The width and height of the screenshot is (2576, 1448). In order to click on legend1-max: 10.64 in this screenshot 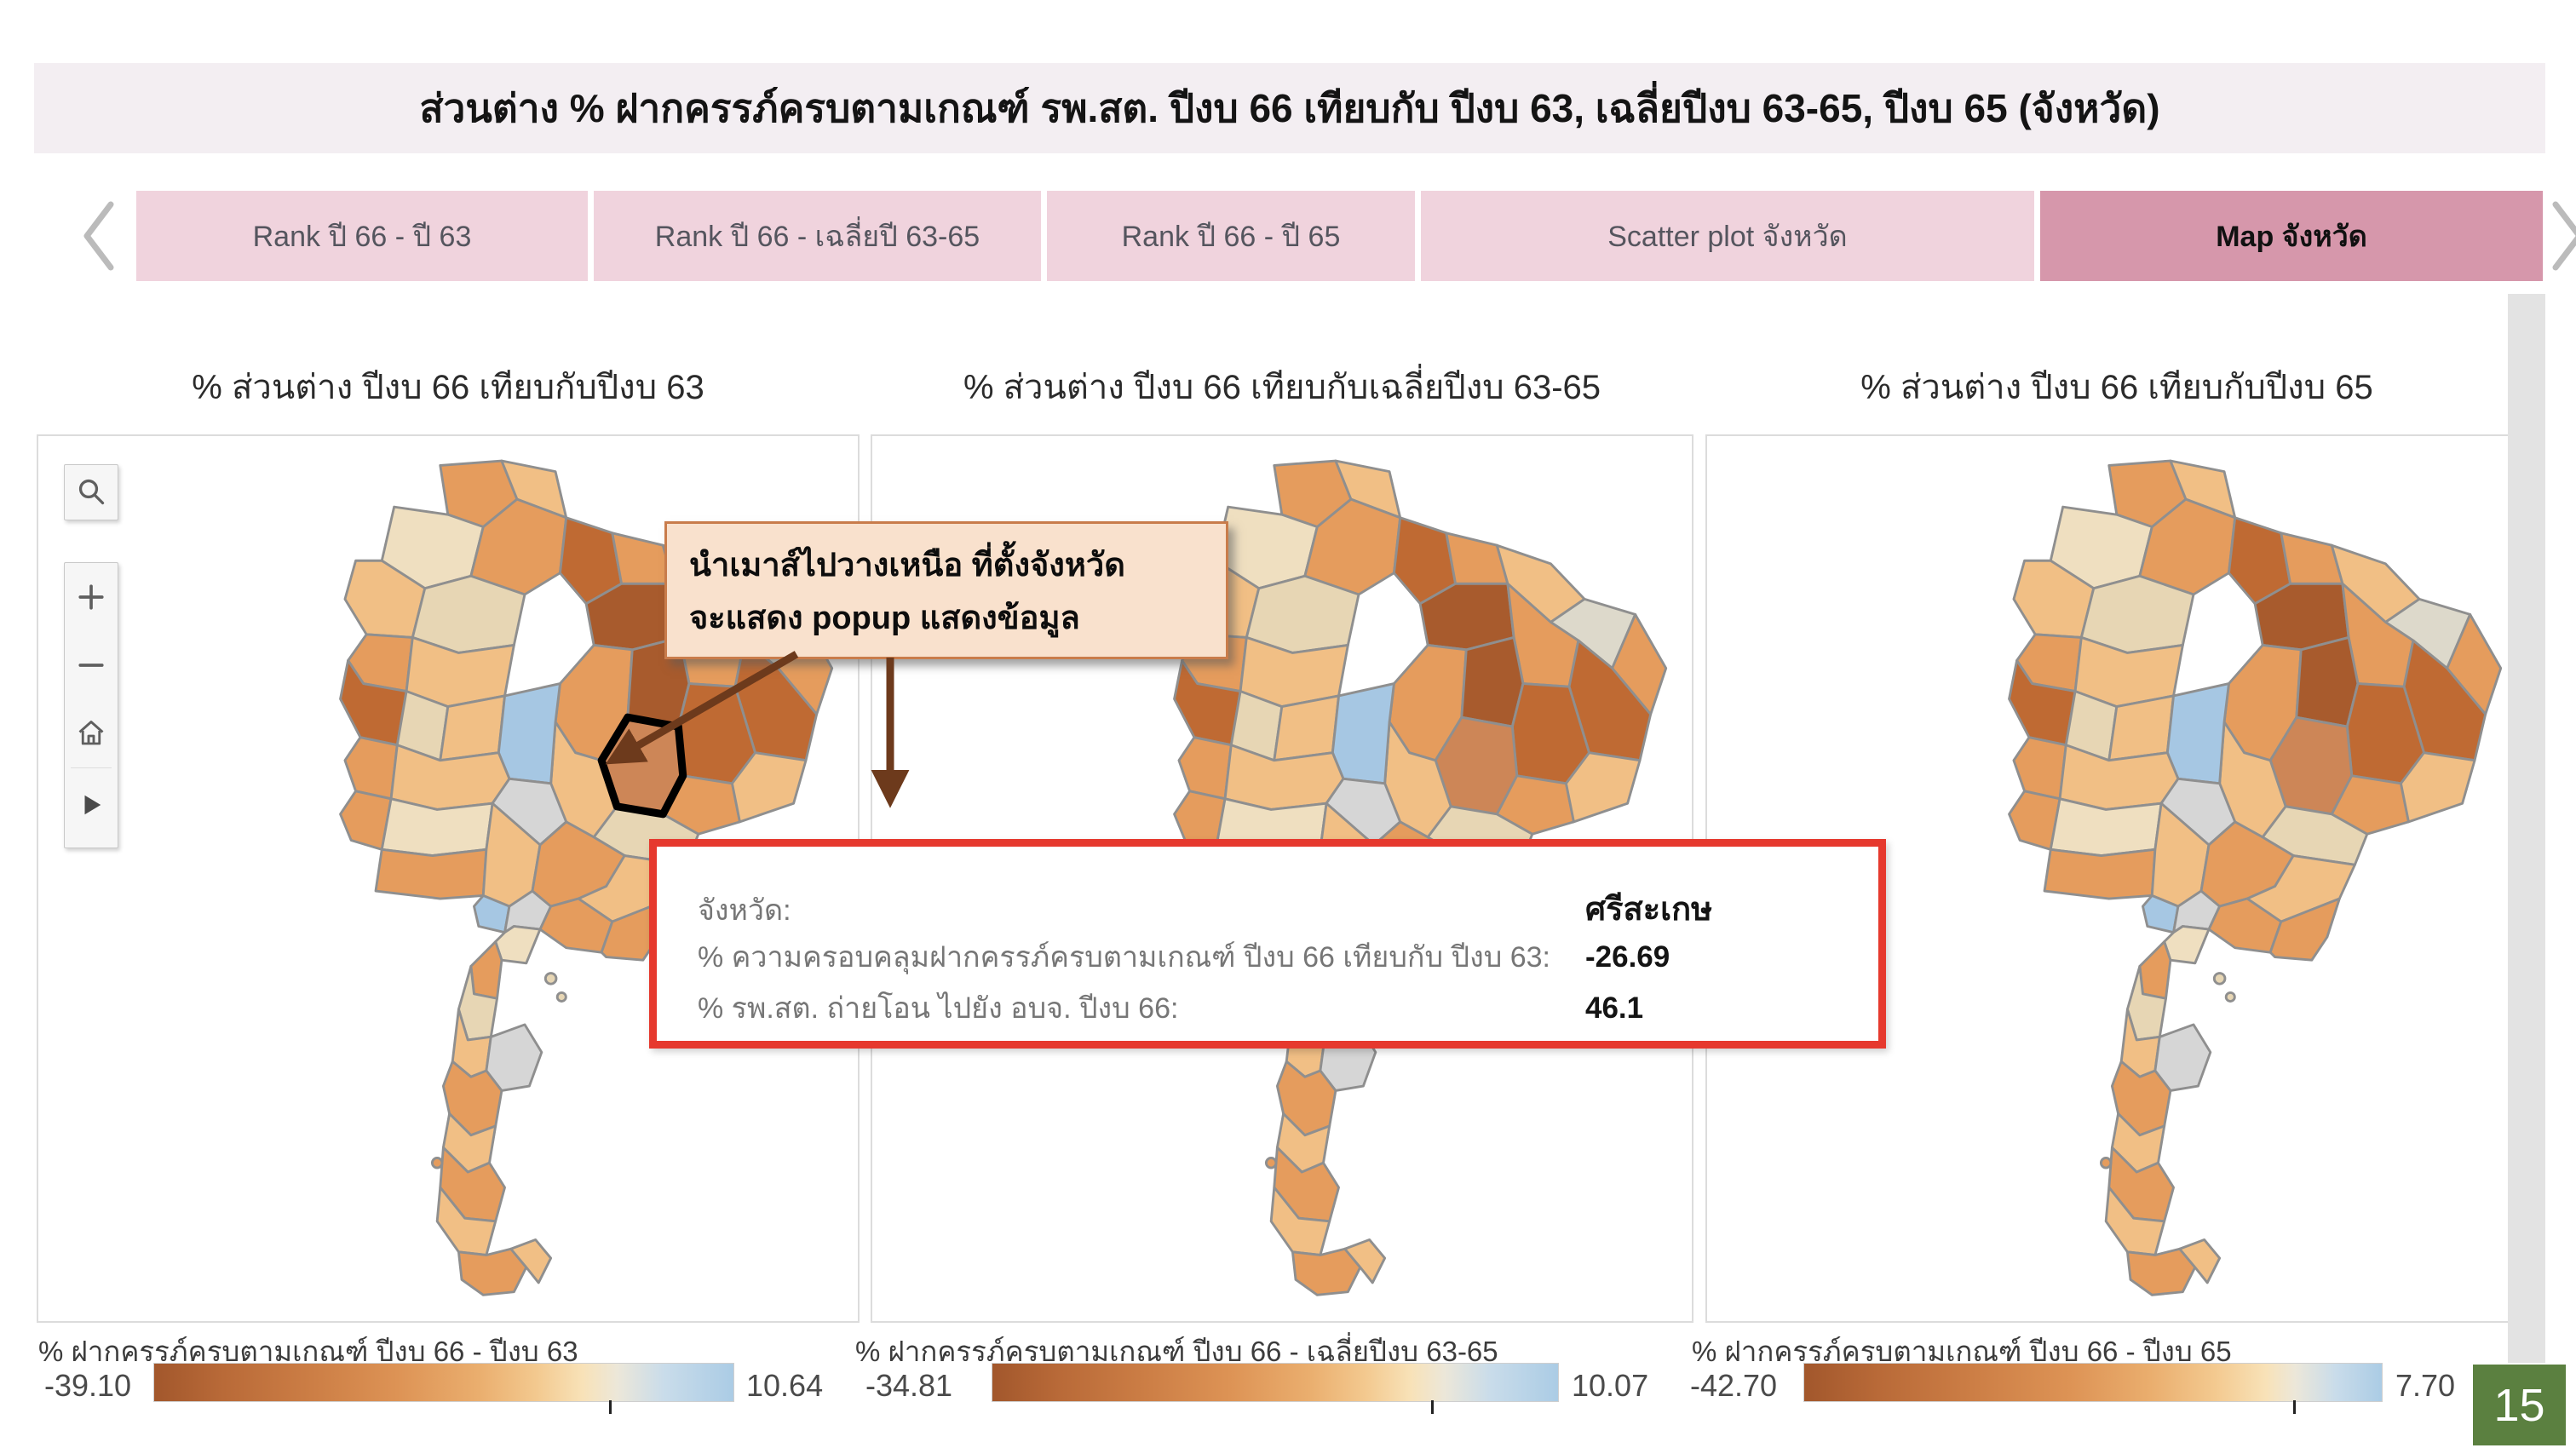, I will do `click(785, 1386)`.